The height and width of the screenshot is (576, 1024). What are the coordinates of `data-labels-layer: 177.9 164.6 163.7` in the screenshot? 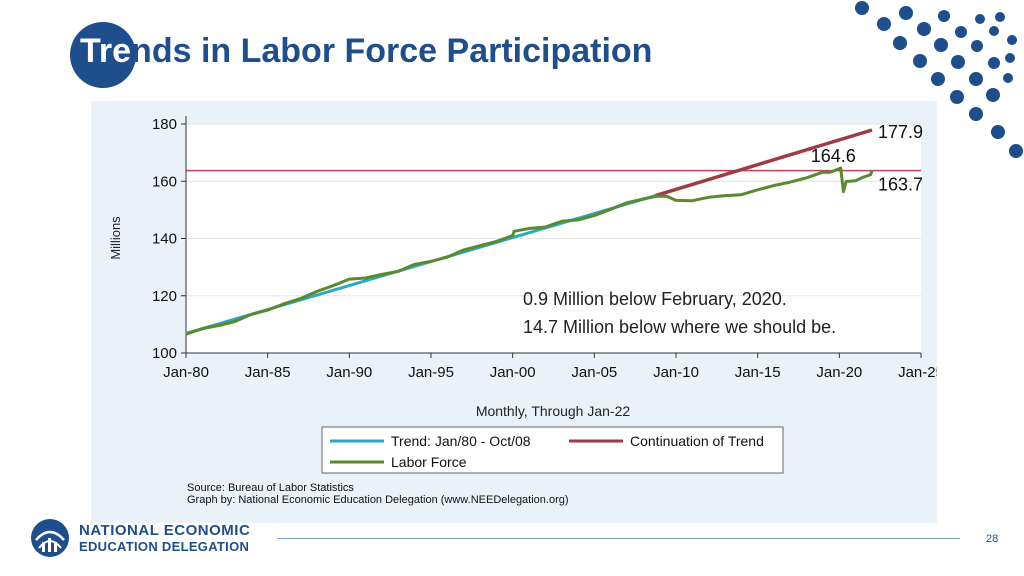 It's located at (867, 158).